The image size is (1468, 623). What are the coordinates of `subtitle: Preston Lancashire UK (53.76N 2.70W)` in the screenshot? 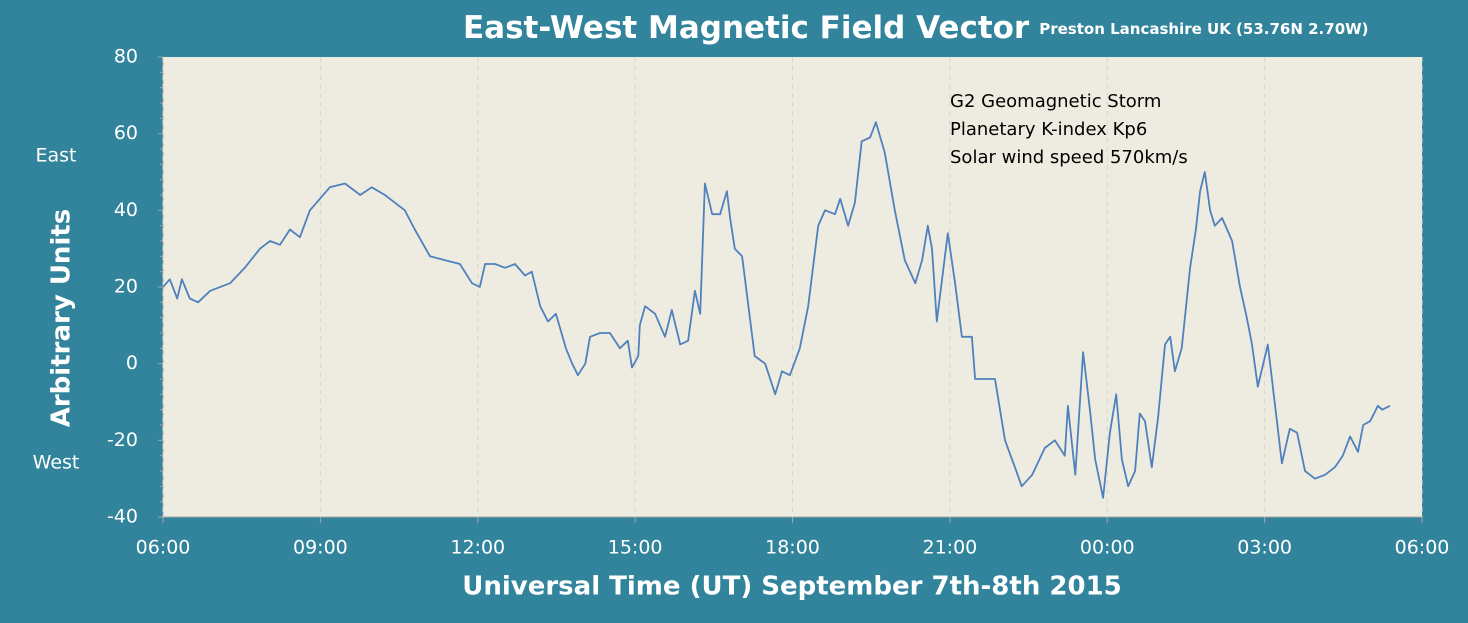 It's located at (1203, 29).